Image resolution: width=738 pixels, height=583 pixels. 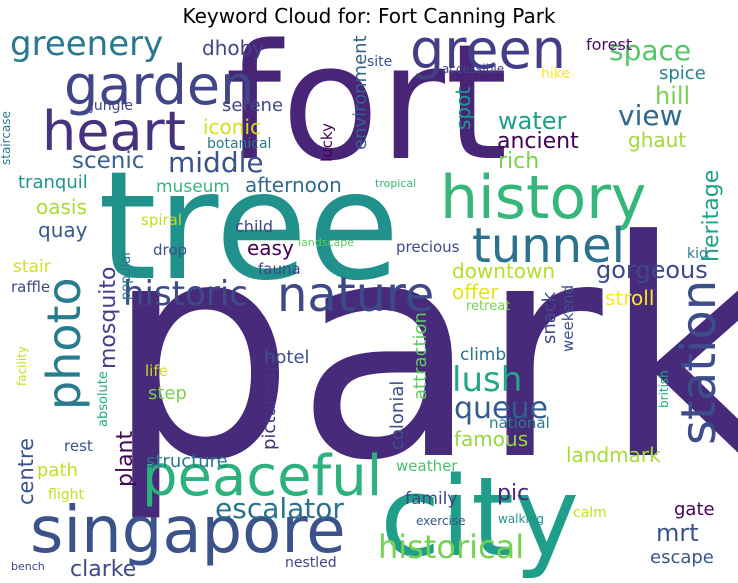 I want to click on word-serene: serene, so click(x=252, y=105).